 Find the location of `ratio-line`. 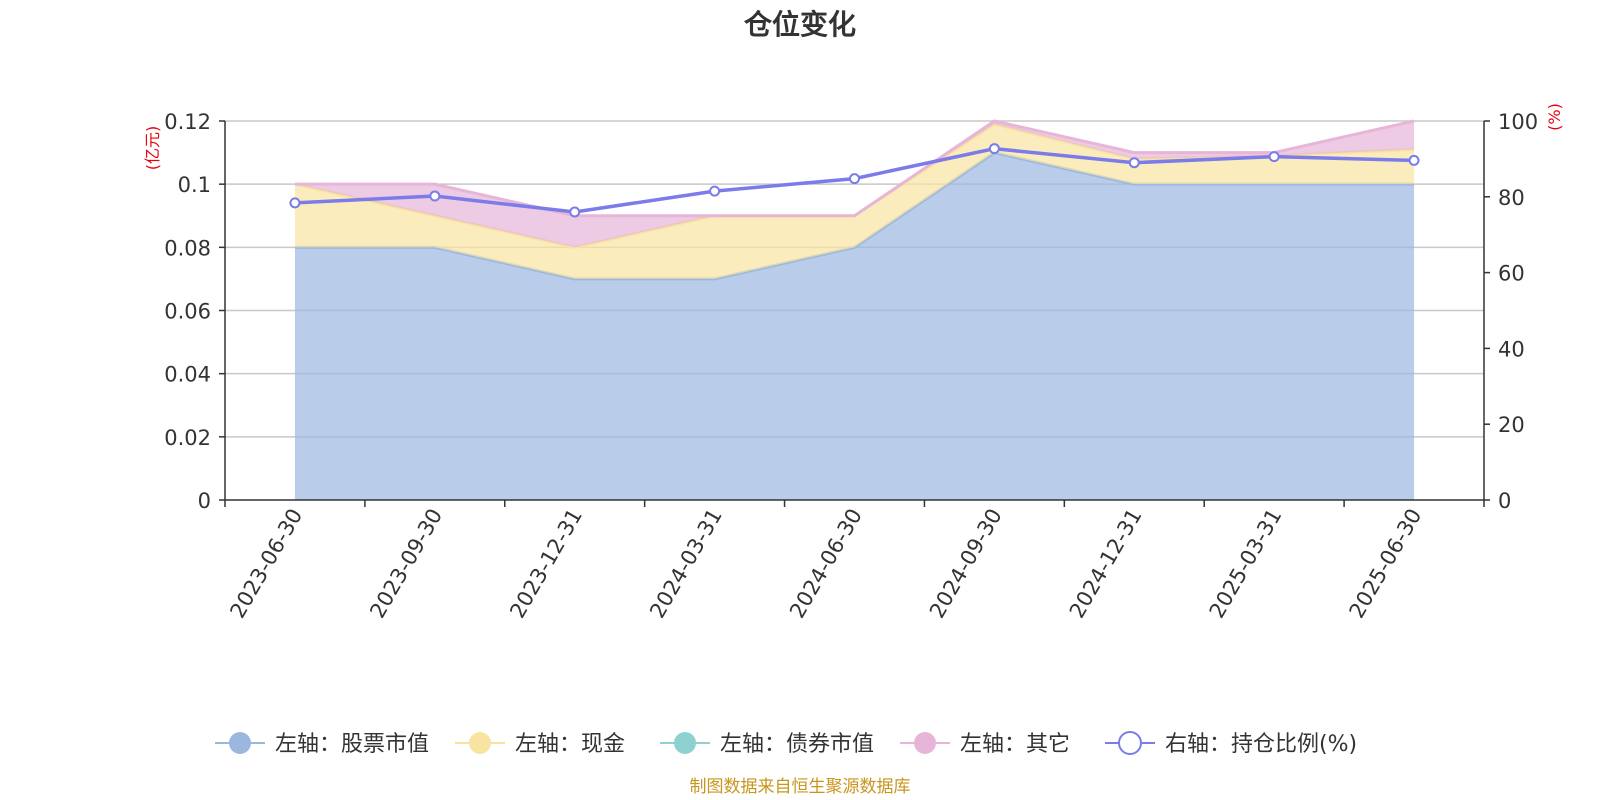

ratio-line is located at coordinates (854, 180).